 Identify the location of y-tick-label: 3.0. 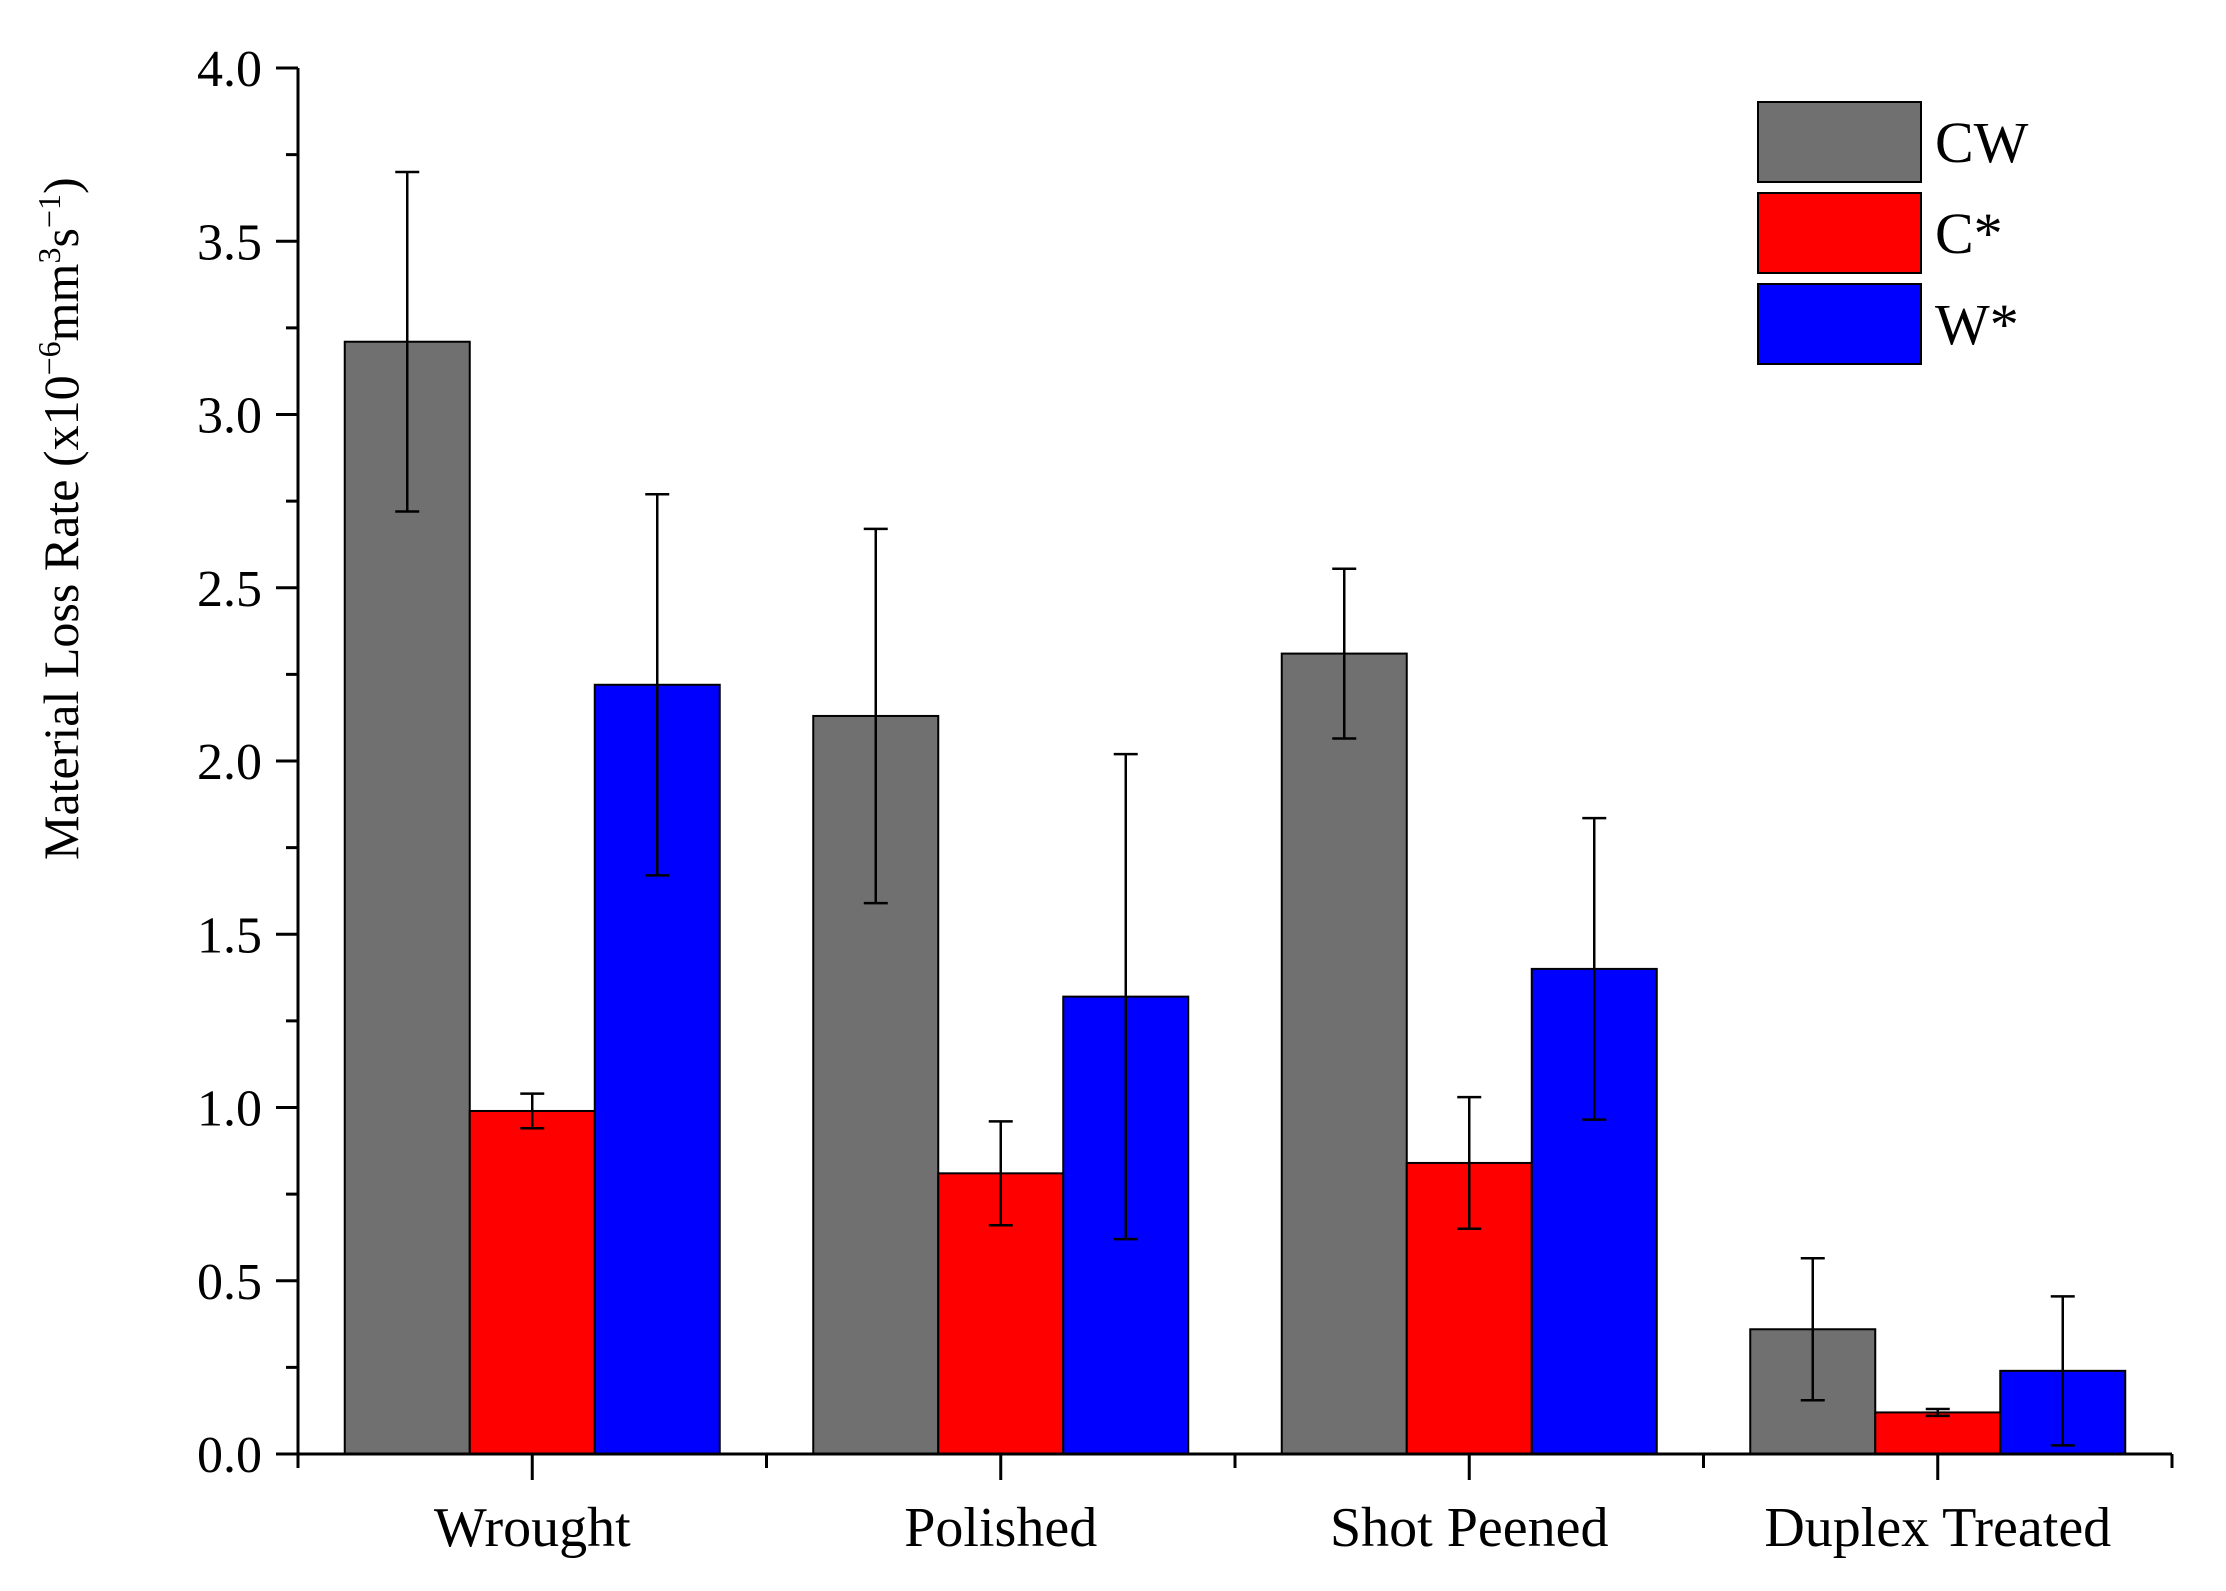
(229, 416).